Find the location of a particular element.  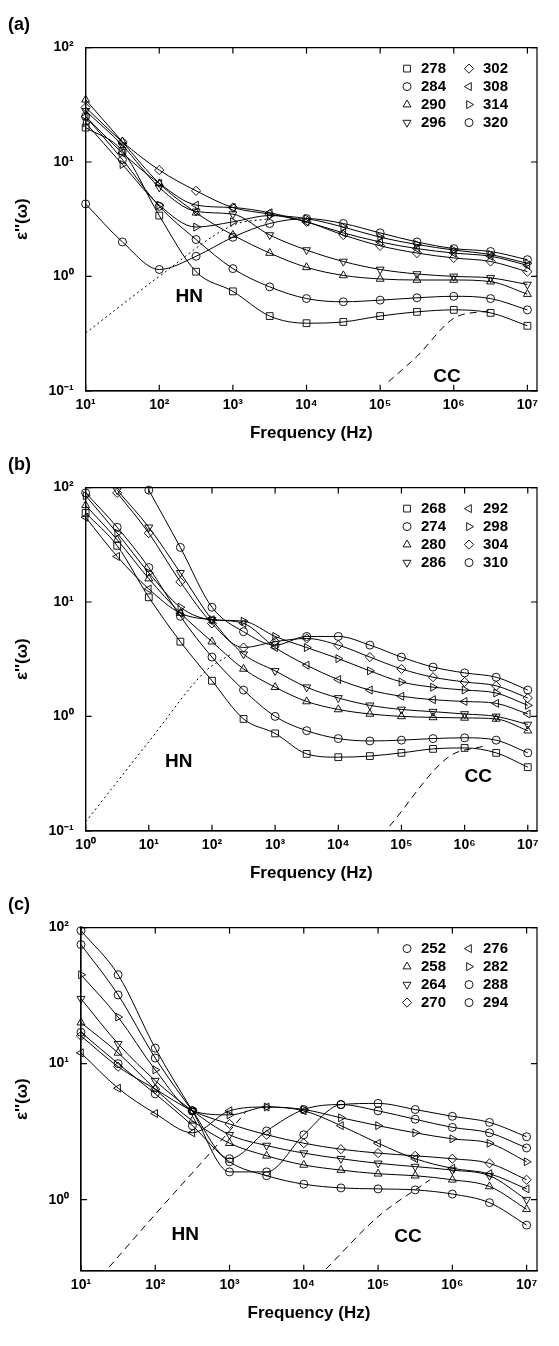

legend-label: 258 is located at coordinates (434, 965).